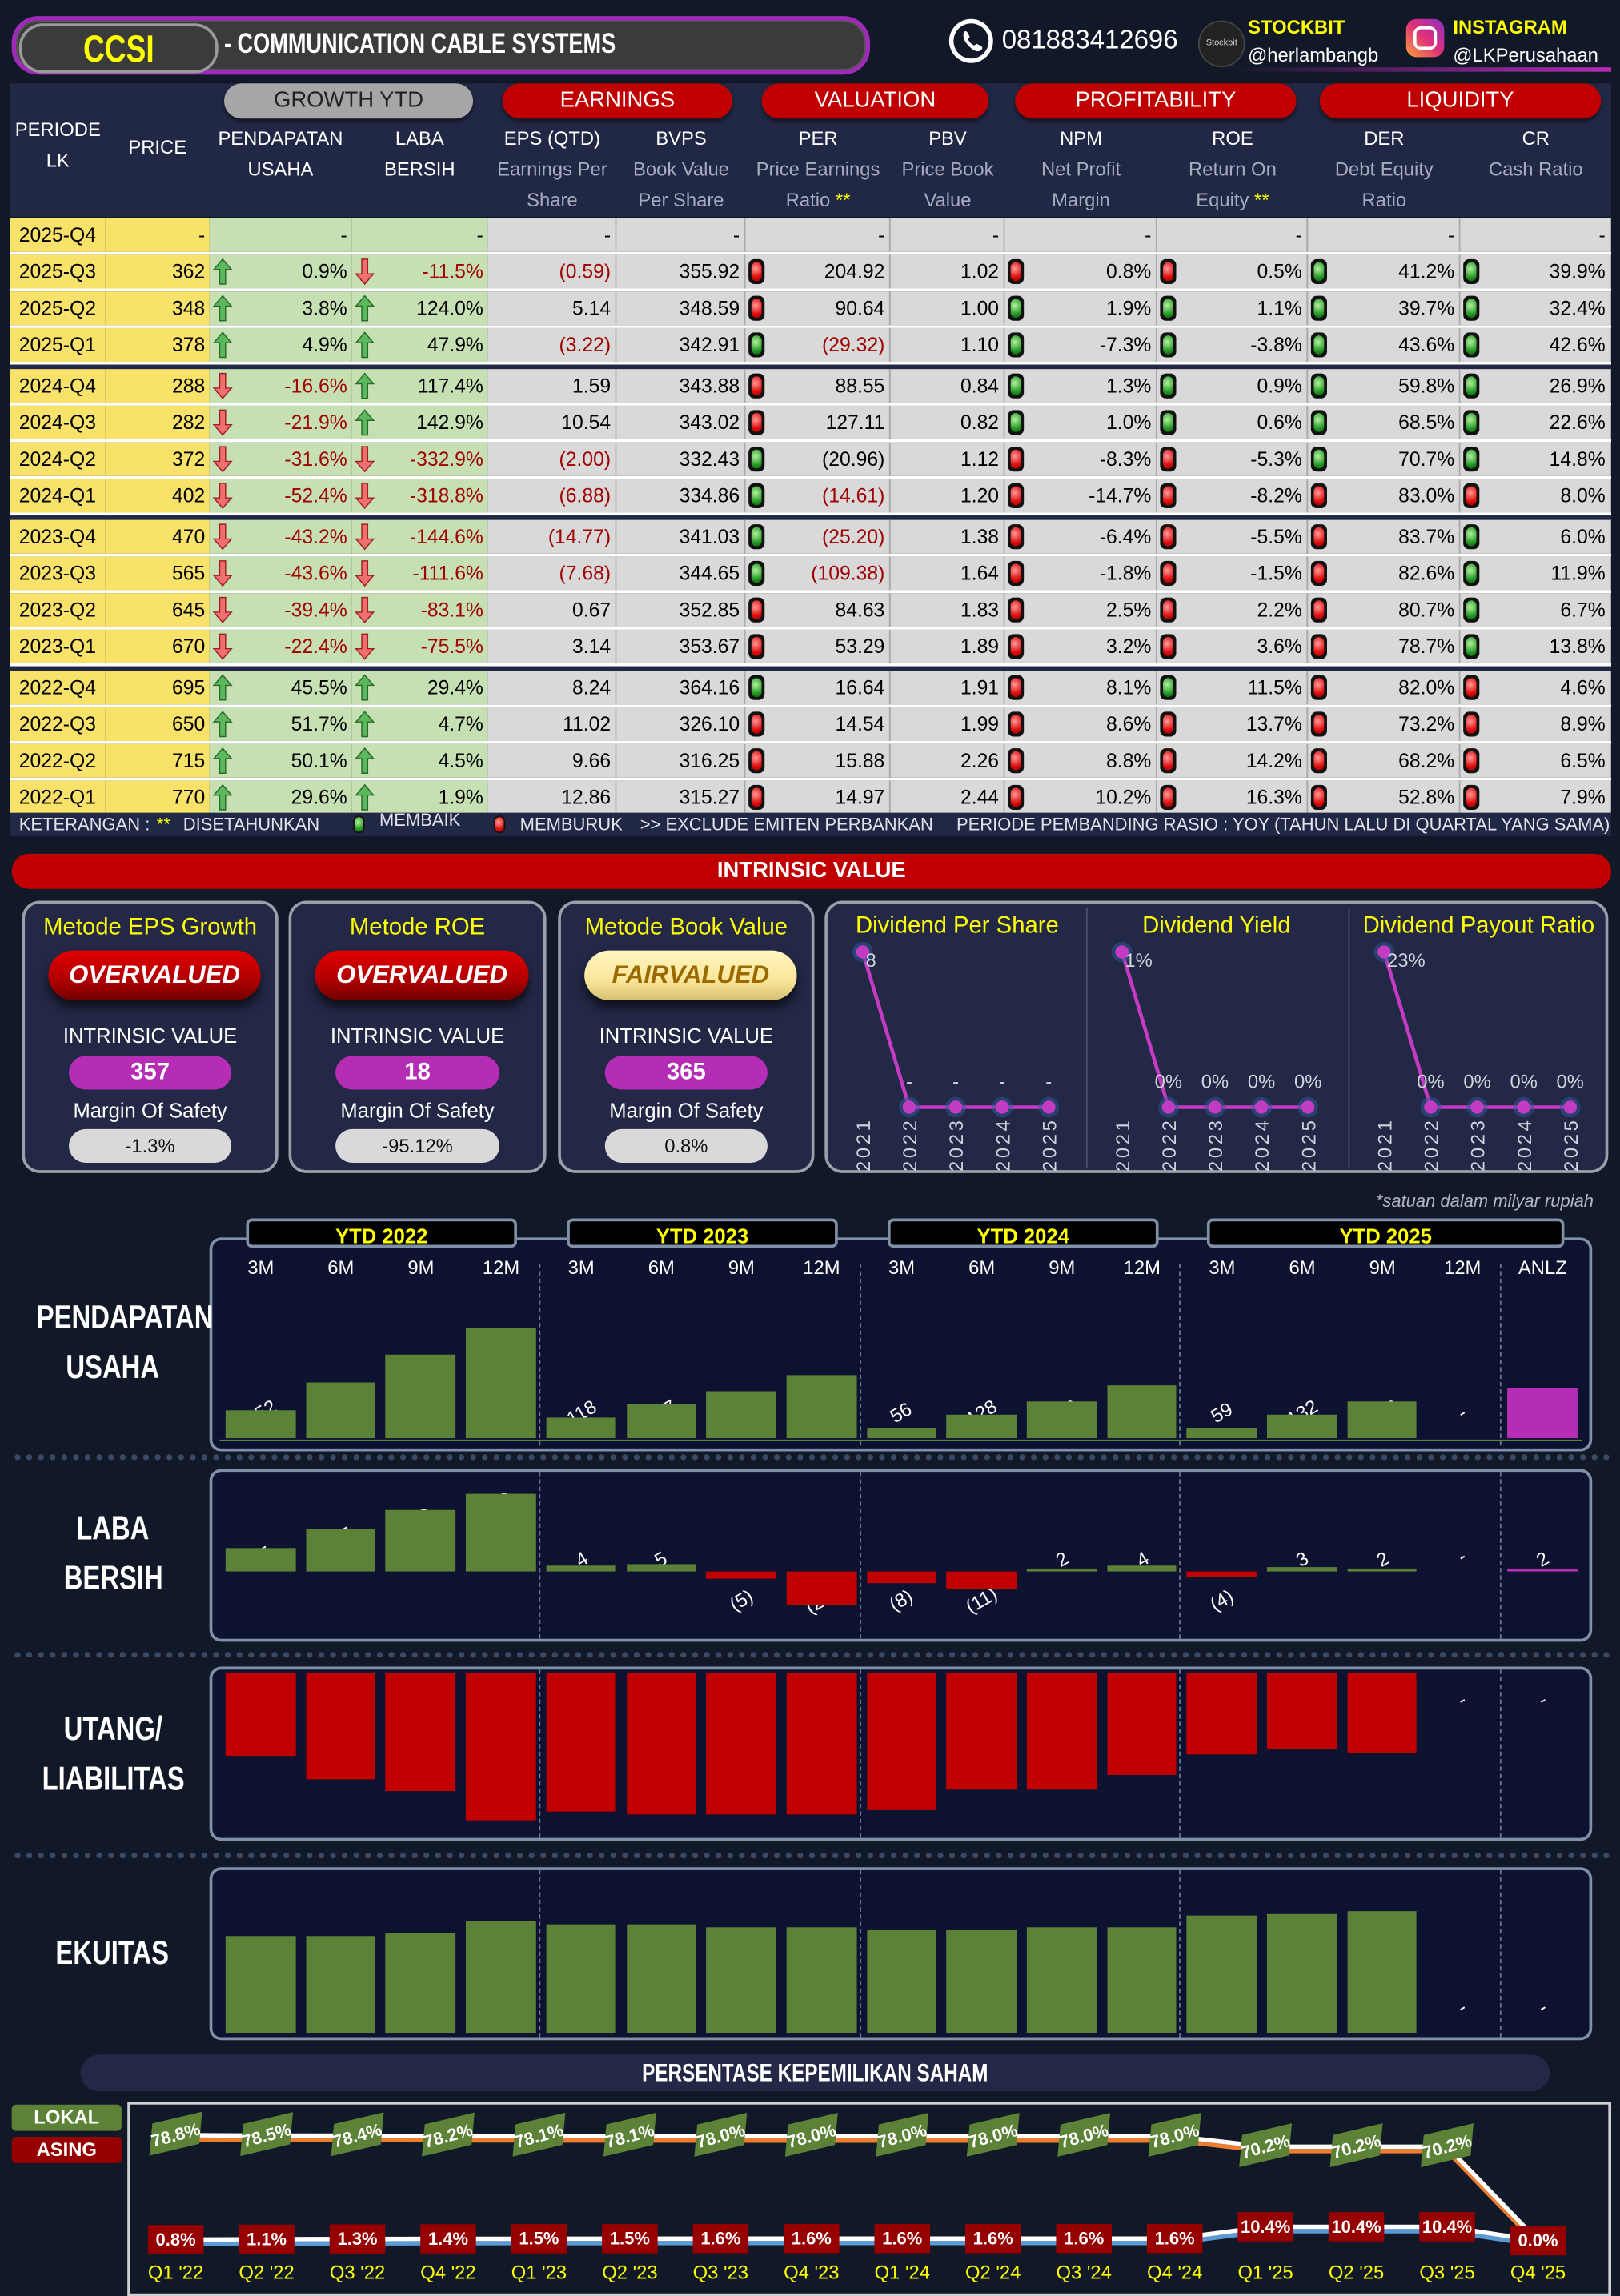  What do you see at coordinates (1577, 386) in the screenshot?
I see `ratio-value: 26.9%` at bounding box center [1577, 386].